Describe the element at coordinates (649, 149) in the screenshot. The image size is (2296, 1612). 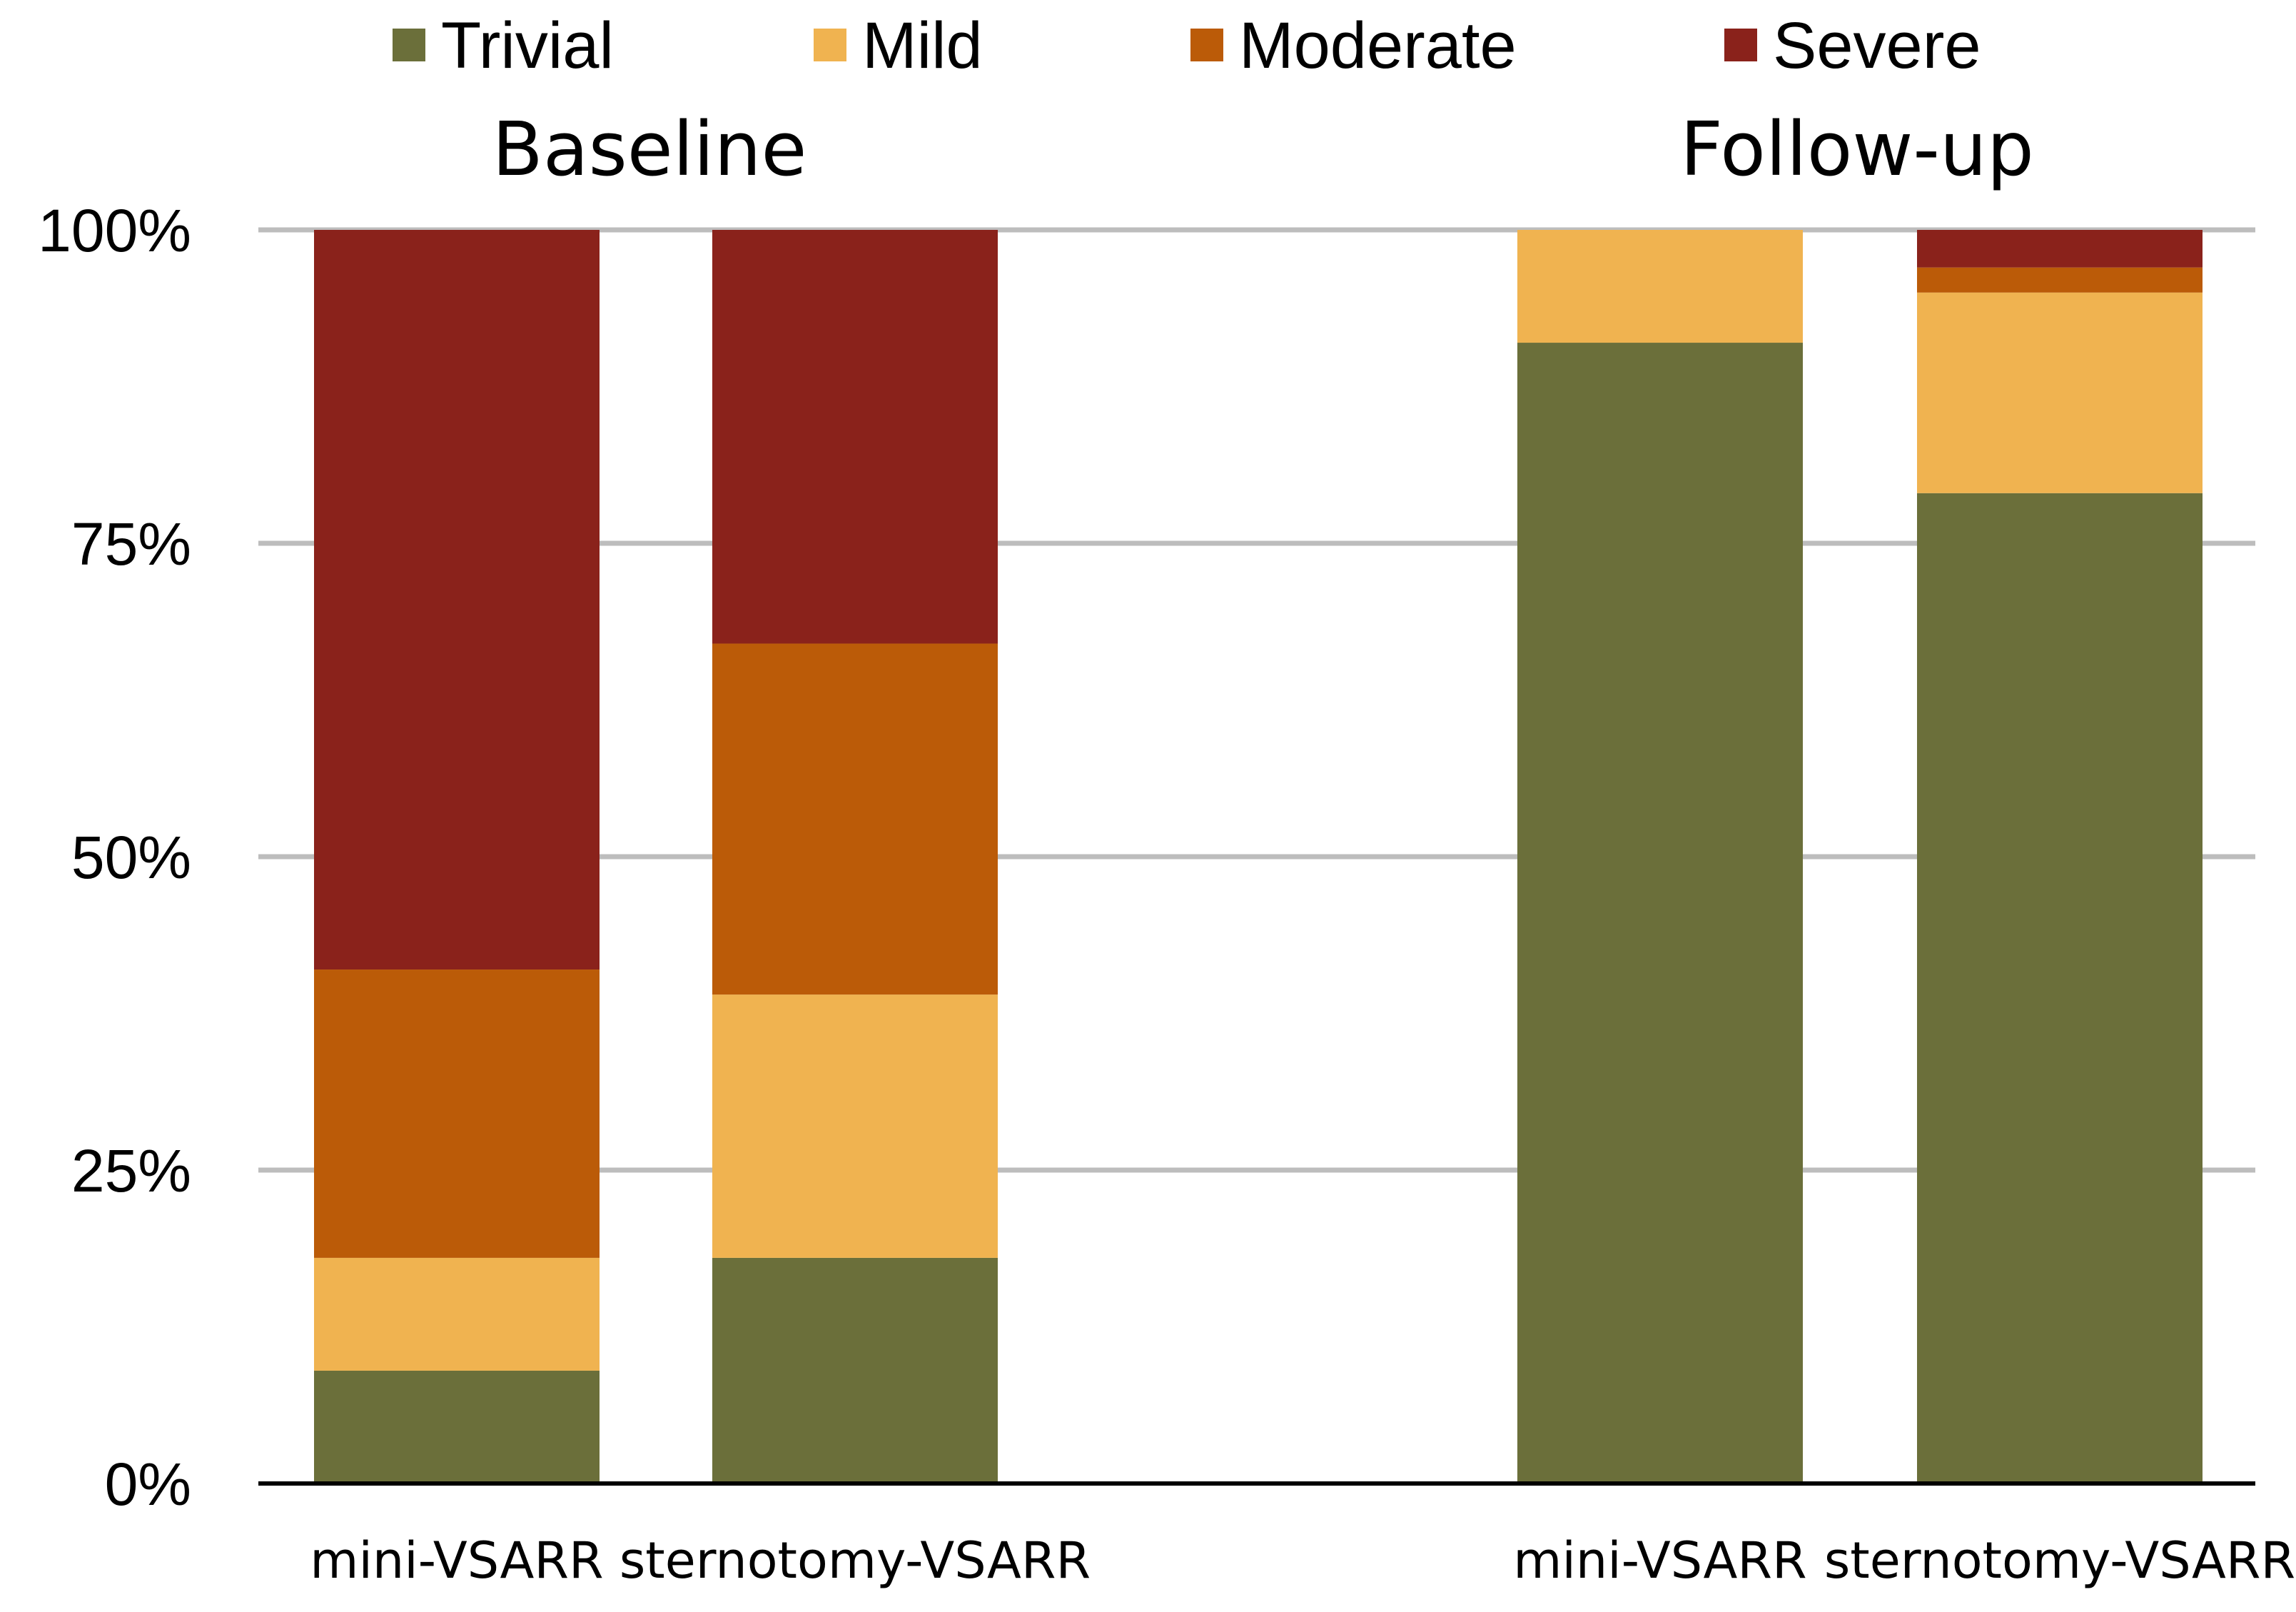
I see `group-title-baseline: Baseline` at that location.